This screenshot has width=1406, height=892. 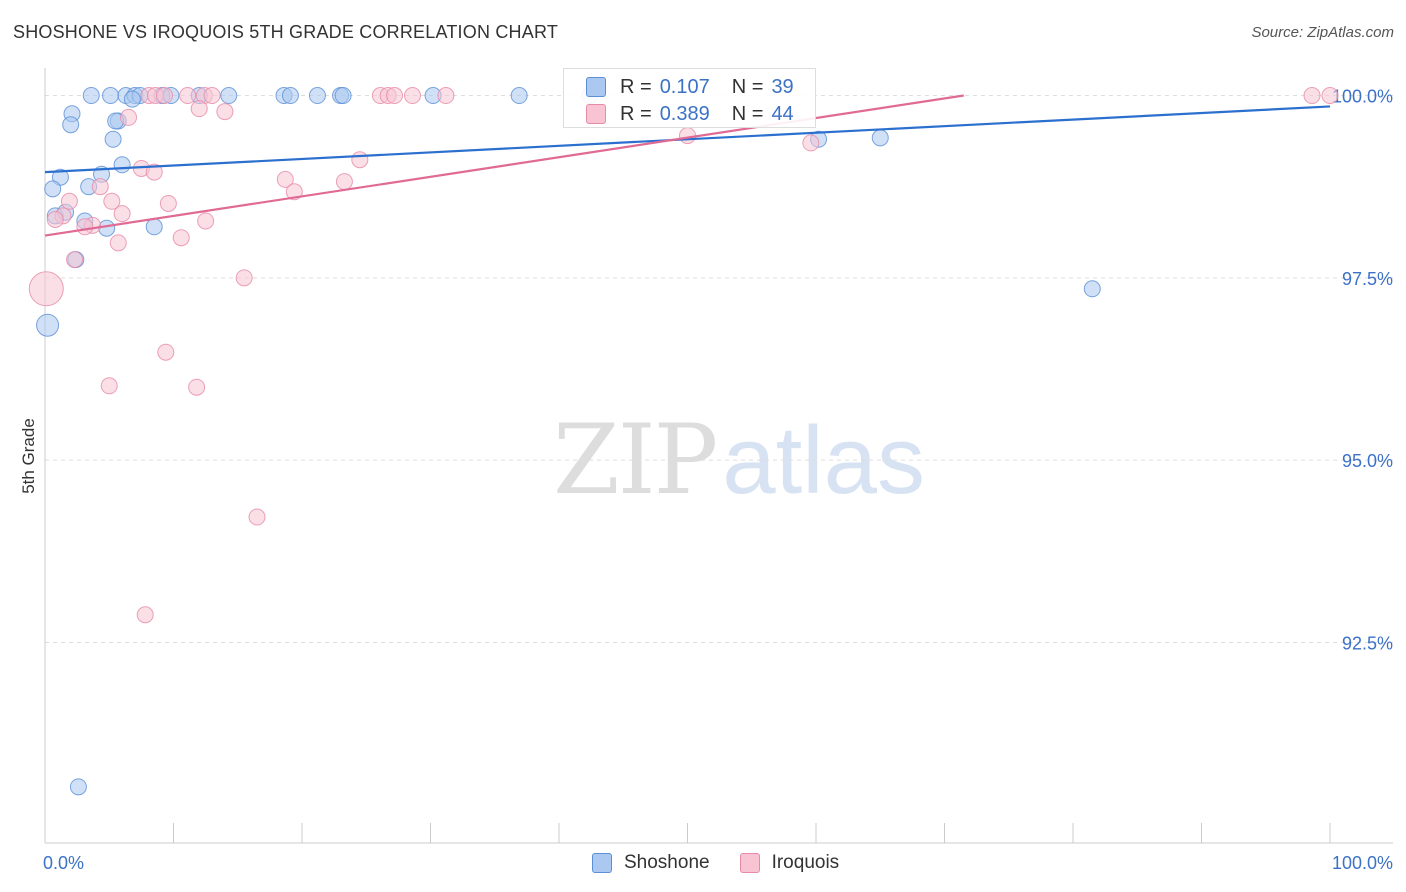 I want to click on y-tick-label: 100.0%, so click(x=1362, y=97).